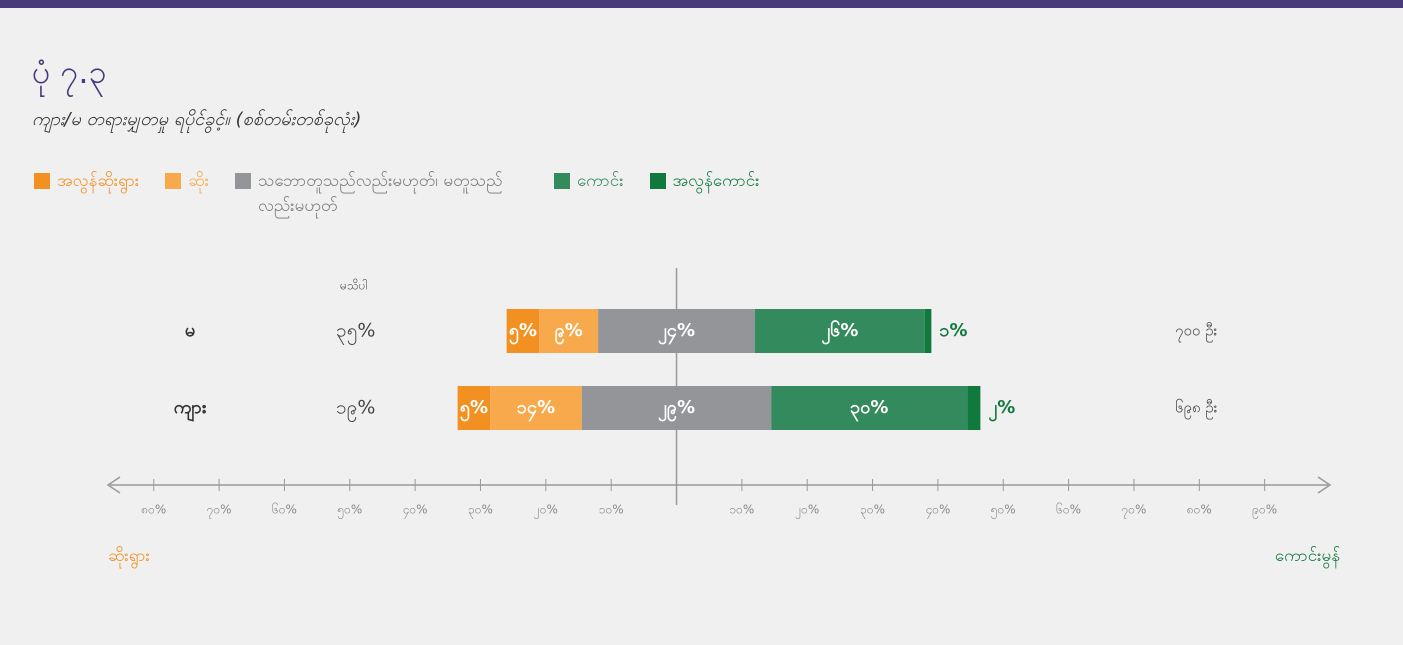  I want to click on data-label: ၂၆%, so click(839, 332).